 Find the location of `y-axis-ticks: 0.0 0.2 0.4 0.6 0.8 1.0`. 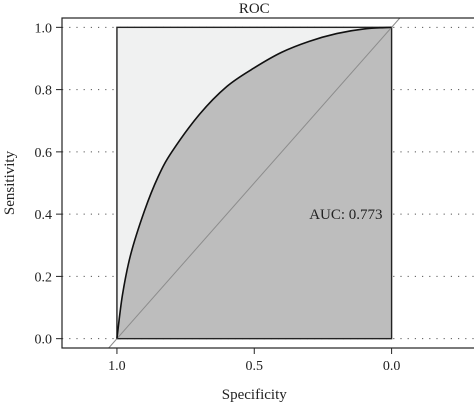

y-axis-ticks: 0.0 0.2 0.4 0.6 0.8 1.0 is located at coordinates (48, 184).